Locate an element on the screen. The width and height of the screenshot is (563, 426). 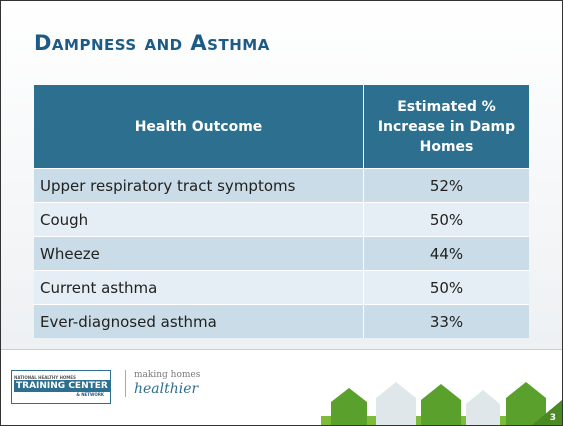
table-row: Upper respiratory tract symptoms 52% is located at coordinates (281, 185).